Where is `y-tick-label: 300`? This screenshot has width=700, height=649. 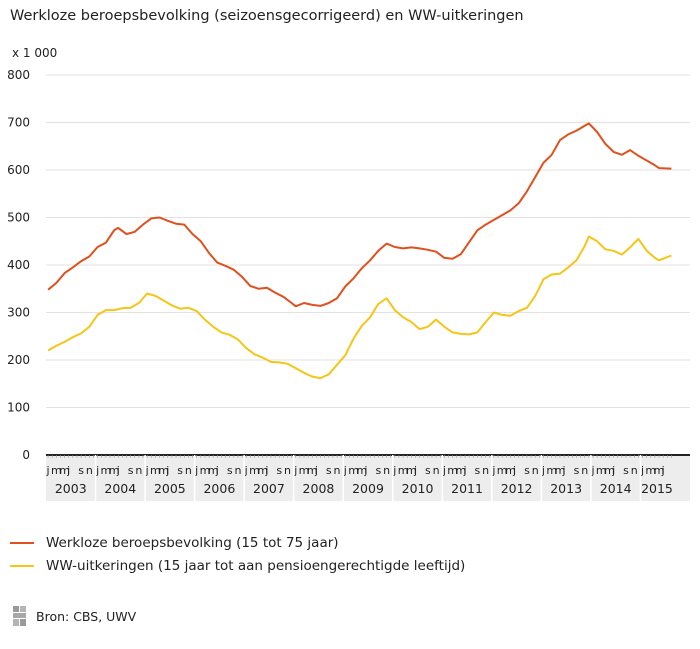 y-tick-label: 300 is located at coordinates (18, 313).